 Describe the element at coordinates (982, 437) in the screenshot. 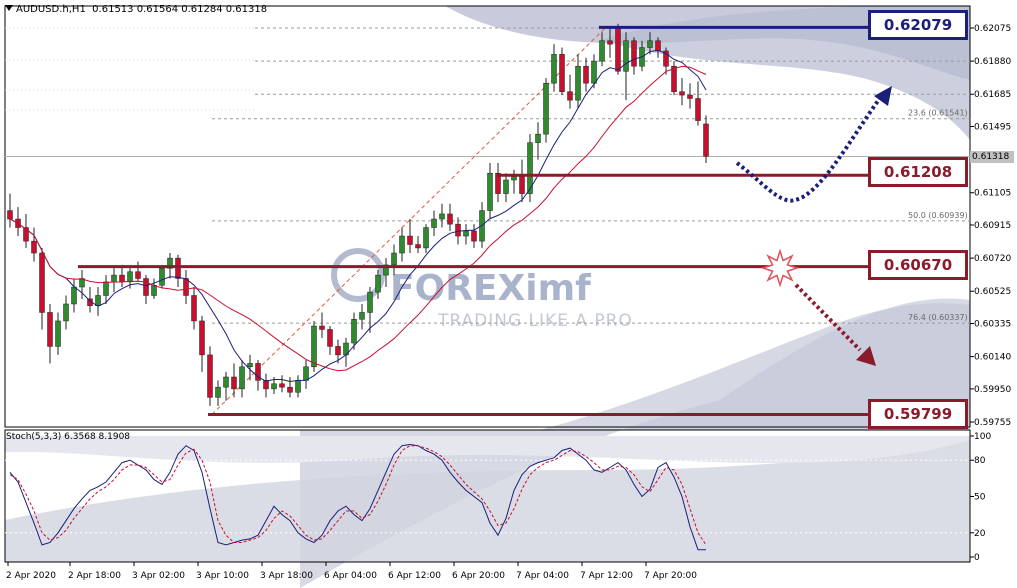

I see `stoch-tick-label: 100` at that location.